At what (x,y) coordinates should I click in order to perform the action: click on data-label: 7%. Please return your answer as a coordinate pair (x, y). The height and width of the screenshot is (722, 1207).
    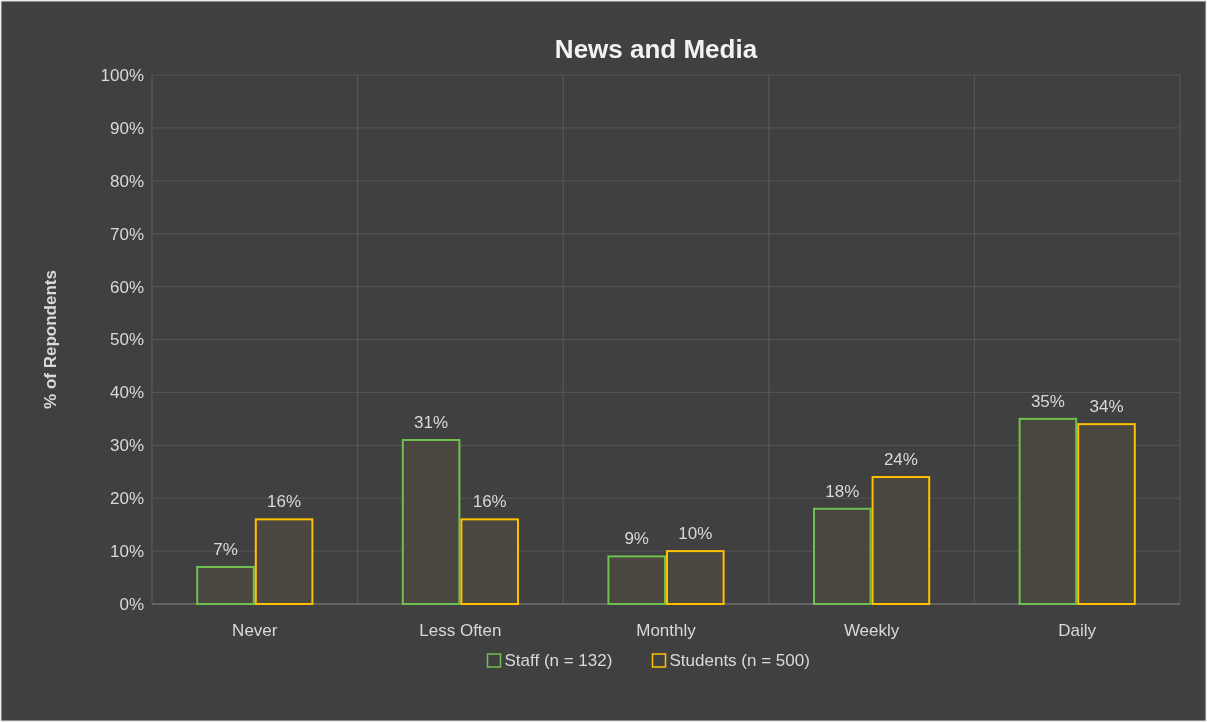
    Looking at the image, I should click on (225, 549).